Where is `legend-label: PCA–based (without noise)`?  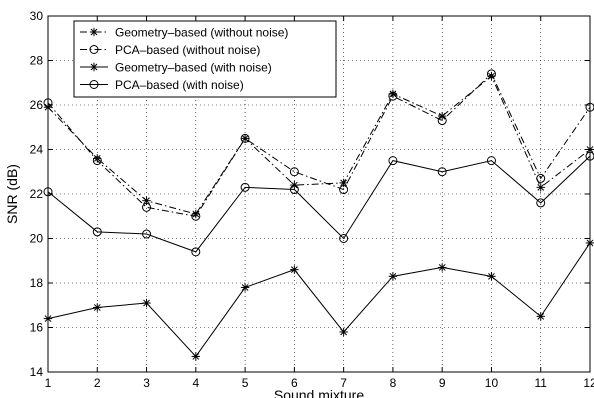
legend-label: PCA–based (without noise) is located at coordinates (187, 50).